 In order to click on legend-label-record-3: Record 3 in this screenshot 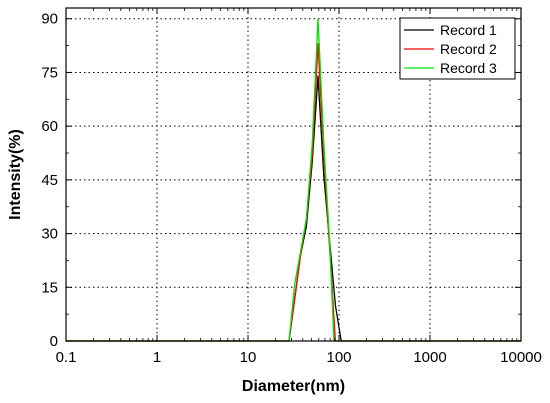, I will do `click(468, 68)`.